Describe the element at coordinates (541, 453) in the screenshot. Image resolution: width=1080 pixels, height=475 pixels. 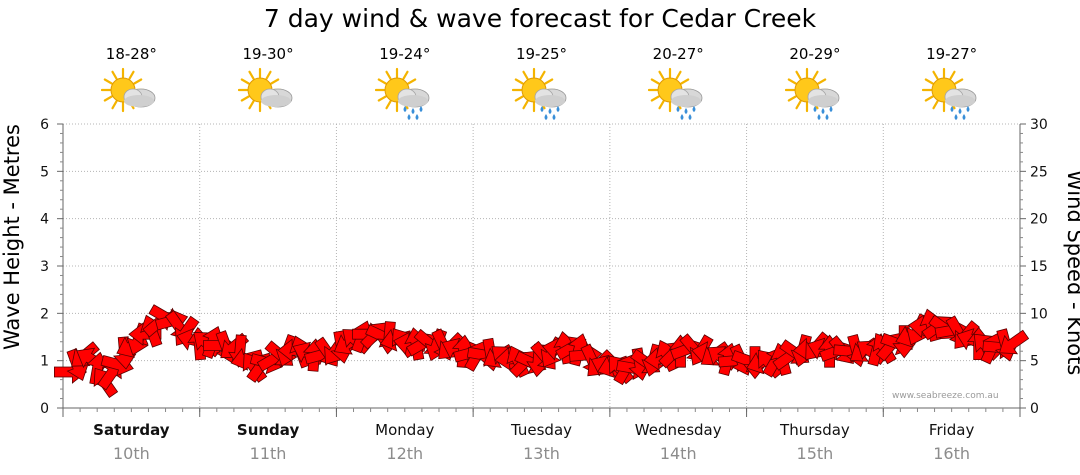
I see `day-date-label: 13th` at that location.